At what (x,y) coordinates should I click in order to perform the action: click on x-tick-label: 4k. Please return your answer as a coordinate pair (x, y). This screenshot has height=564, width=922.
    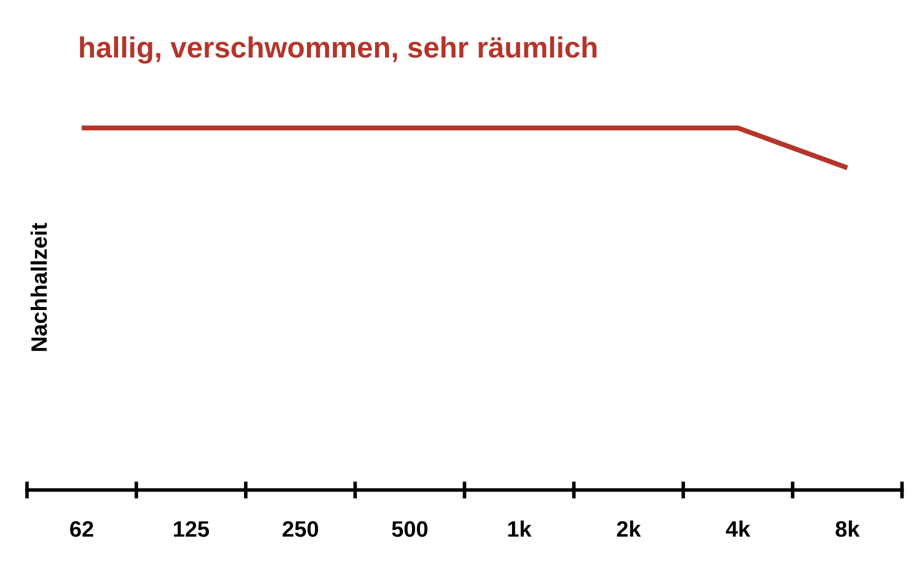
    Looking at the image, I should click on (738, 528).